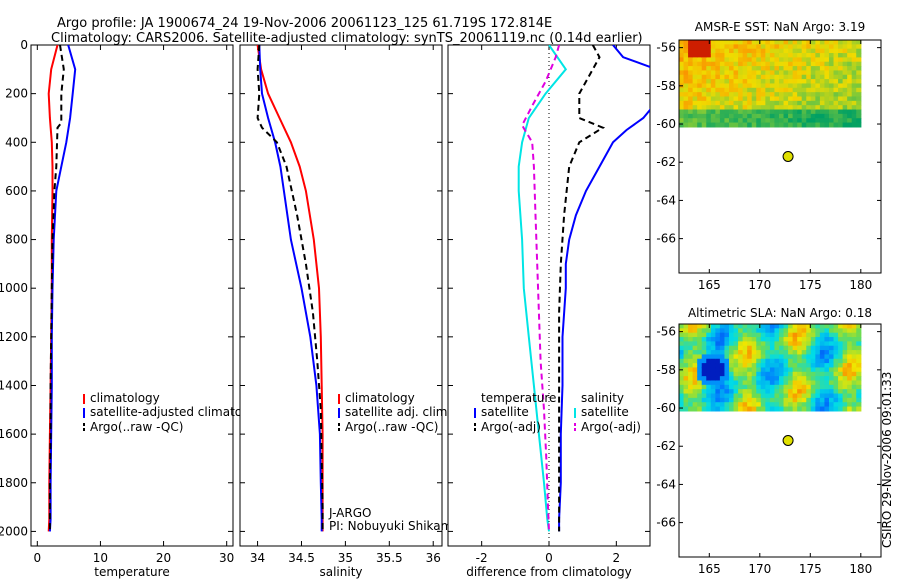 This screenshot has width=900, height=580. Describe the element at coordinates (14, 337) in the screenshot. I see `y-tick-label: 1200` at that location.